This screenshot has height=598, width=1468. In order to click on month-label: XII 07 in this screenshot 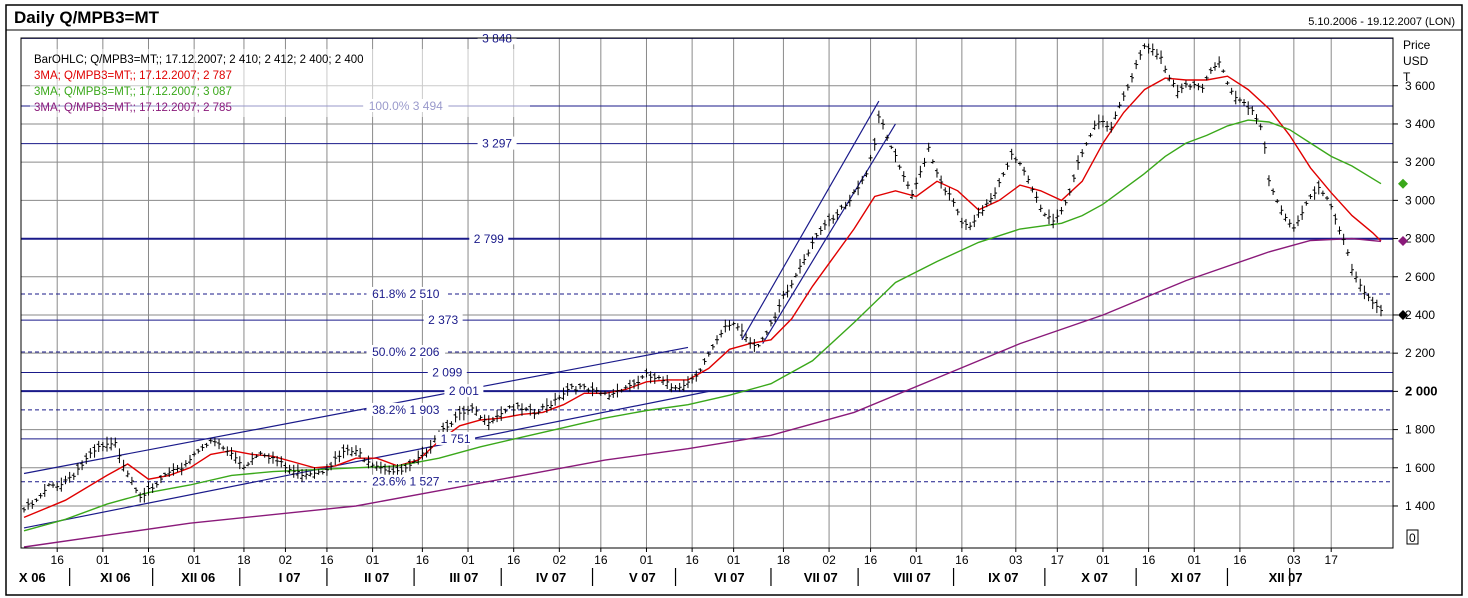, I will do `click(1286, 577)`.